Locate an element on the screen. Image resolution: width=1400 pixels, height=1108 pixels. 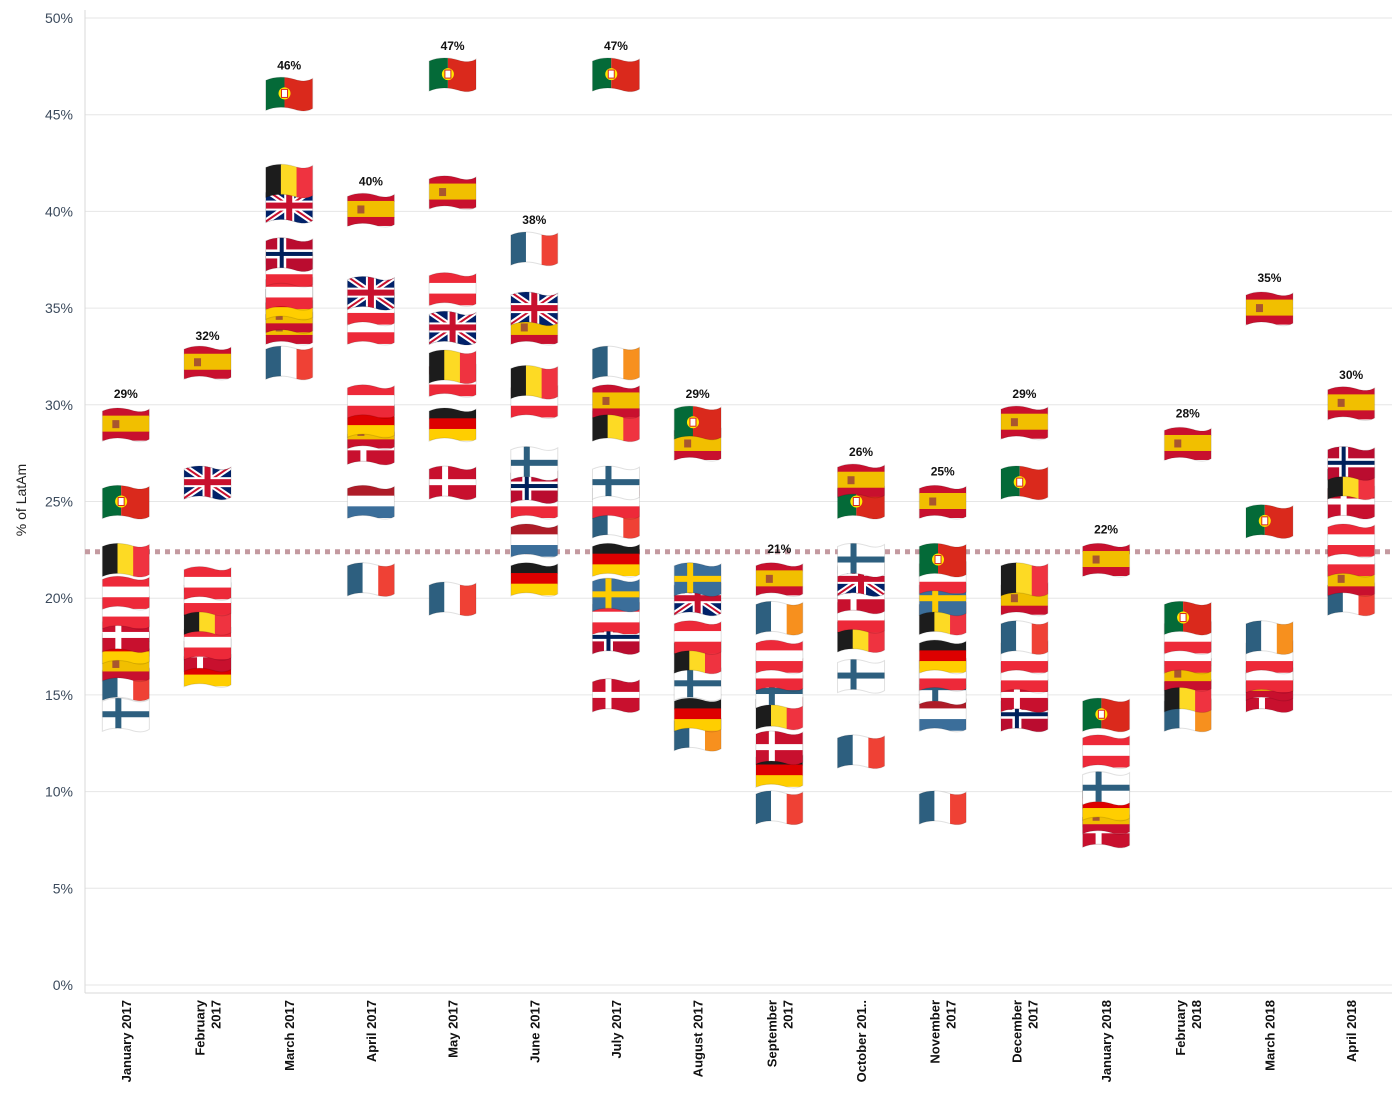
x-tick-label: January 2018 is located at coordinates (1106, 1041).